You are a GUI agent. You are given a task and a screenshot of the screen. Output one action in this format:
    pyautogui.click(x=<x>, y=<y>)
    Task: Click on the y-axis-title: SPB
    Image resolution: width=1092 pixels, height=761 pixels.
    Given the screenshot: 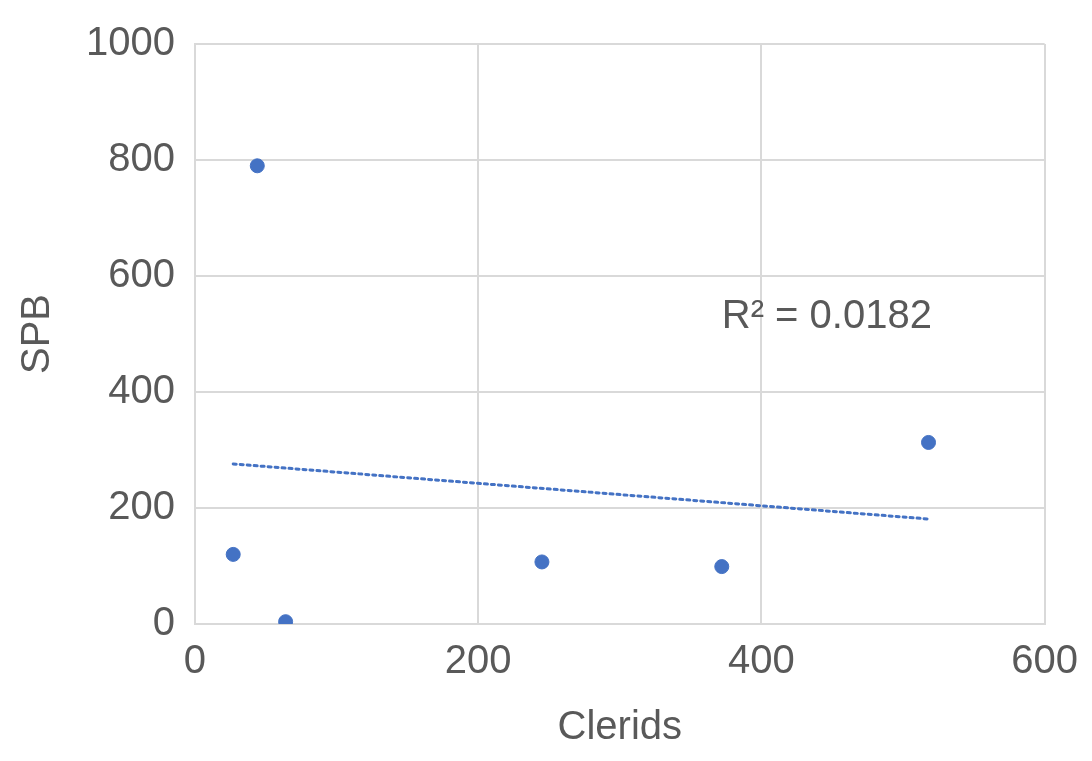 What is the action you would take?
    pyautogui.click(x=35, y=334)
    